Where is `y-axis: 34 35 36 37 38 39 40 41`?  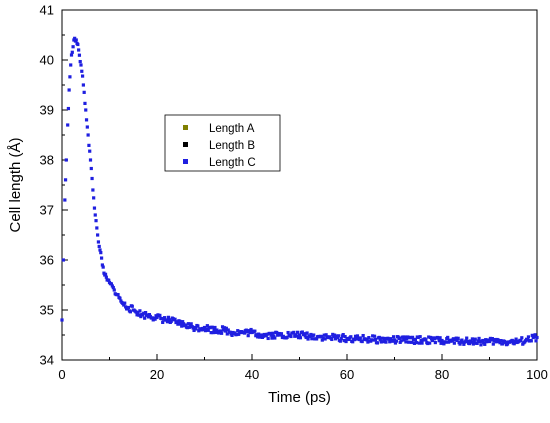 y-axis: 34 35 36 37 38 39 40 41 is located at coordinates (54, 185).